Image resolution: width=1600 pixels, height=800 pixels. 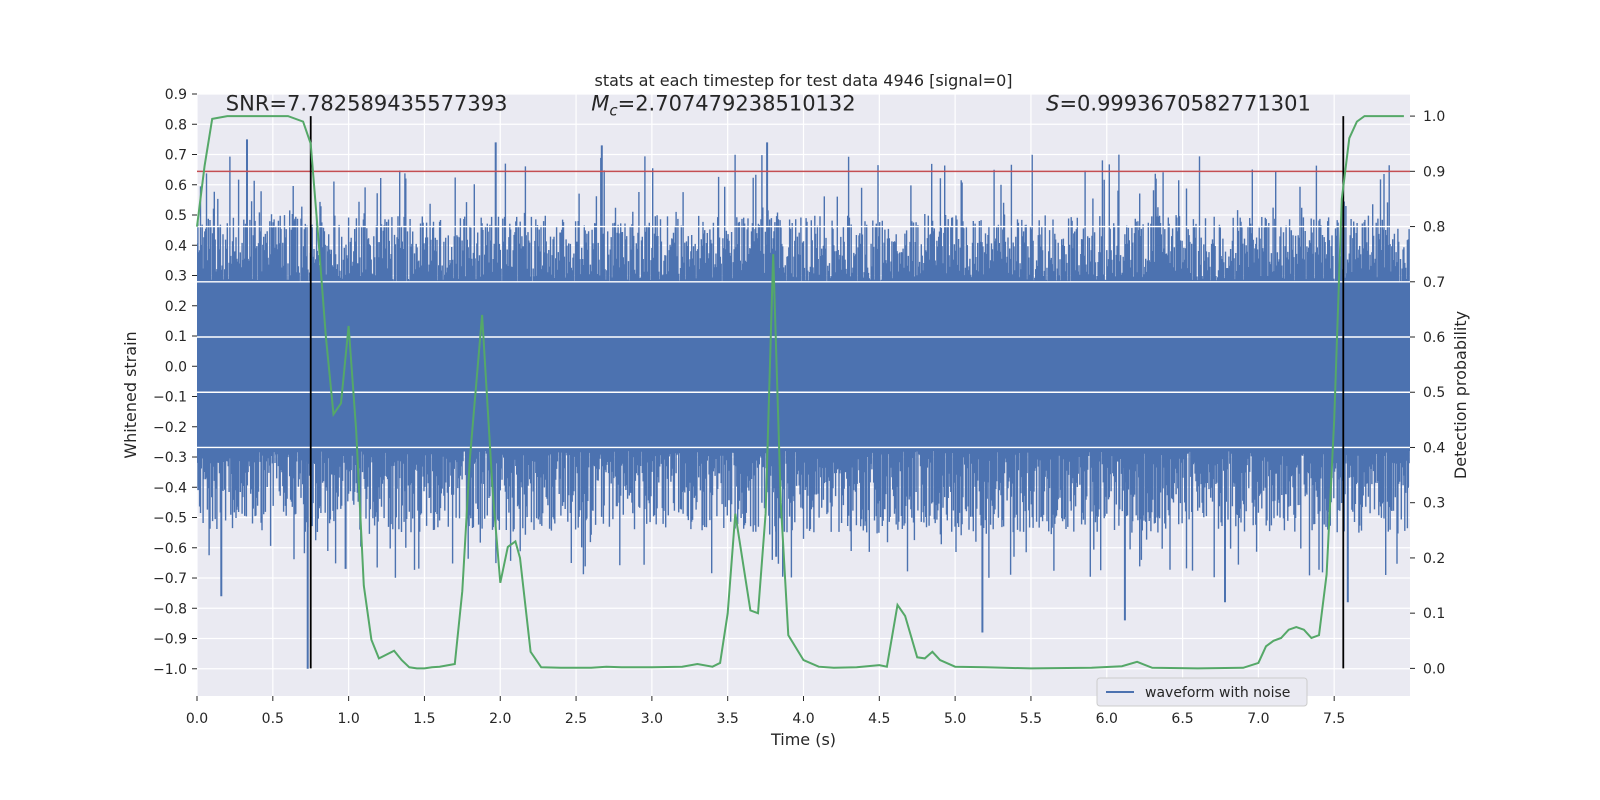 I want to click on x-tick-label: 6.5, so click(x=1182, y=719).